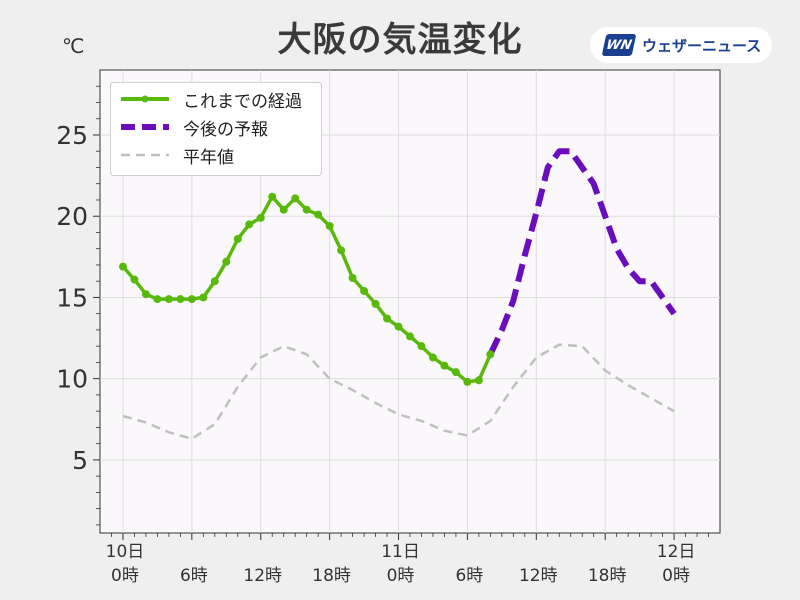 This screenshot has width=800, height=600. I want to click on chart-title: 大阪の気温変化, so click(400, 40).